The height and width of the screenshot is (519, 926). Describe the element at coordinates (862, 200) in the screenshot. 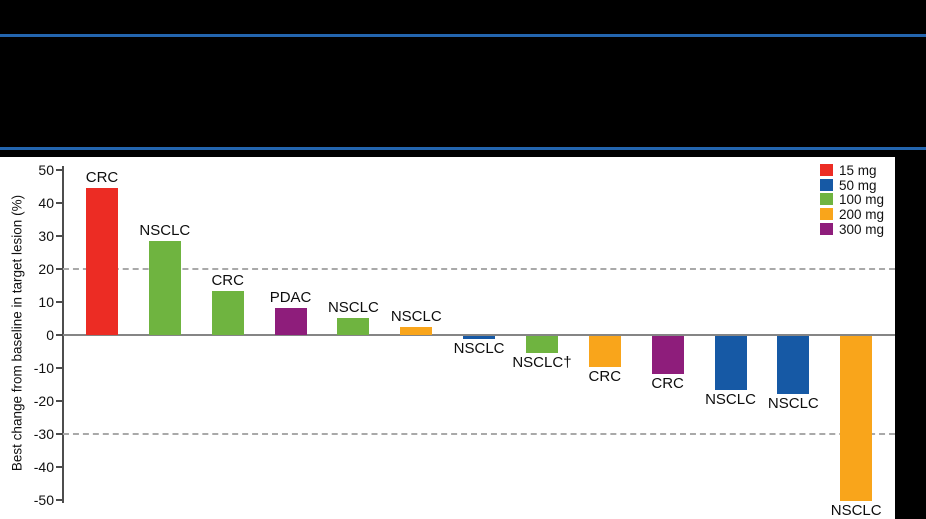

I see `legend-label: 100 mg` at that location.